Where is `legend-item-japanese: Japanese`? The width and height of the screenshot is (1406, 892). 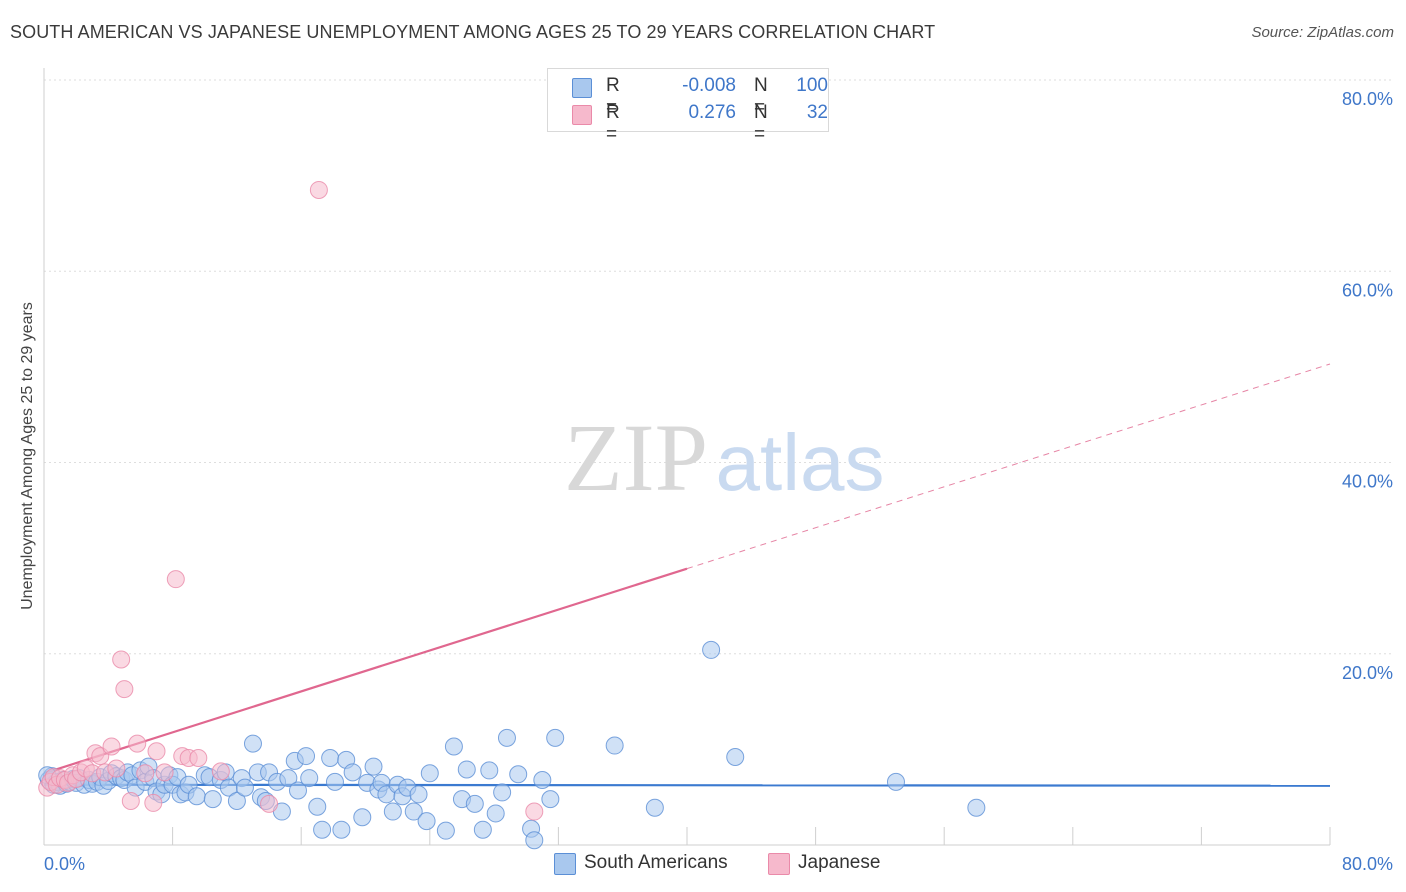 legend-item-japanese: Japanese is located at coordinates (838, 865).